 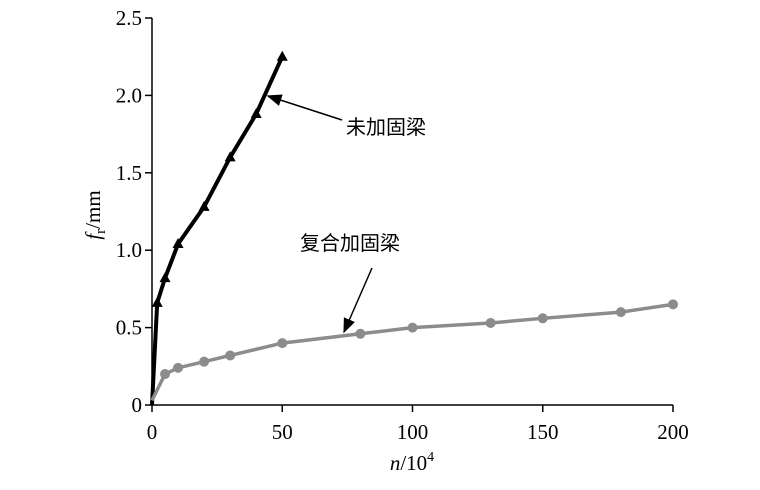 What do you see at coordinates (129, 18) in the screenshot?
I see `y-tick-label: 2.5` at bounding box center [129, 18].